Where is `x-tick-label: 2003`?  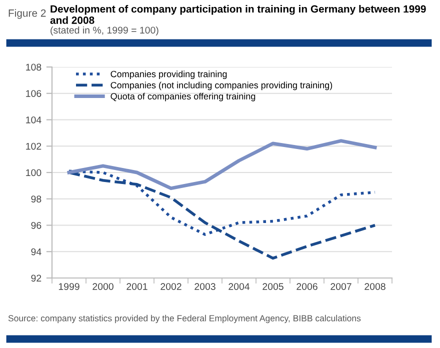 x-tick-label: 2003 is located at coordinates (205, 286).